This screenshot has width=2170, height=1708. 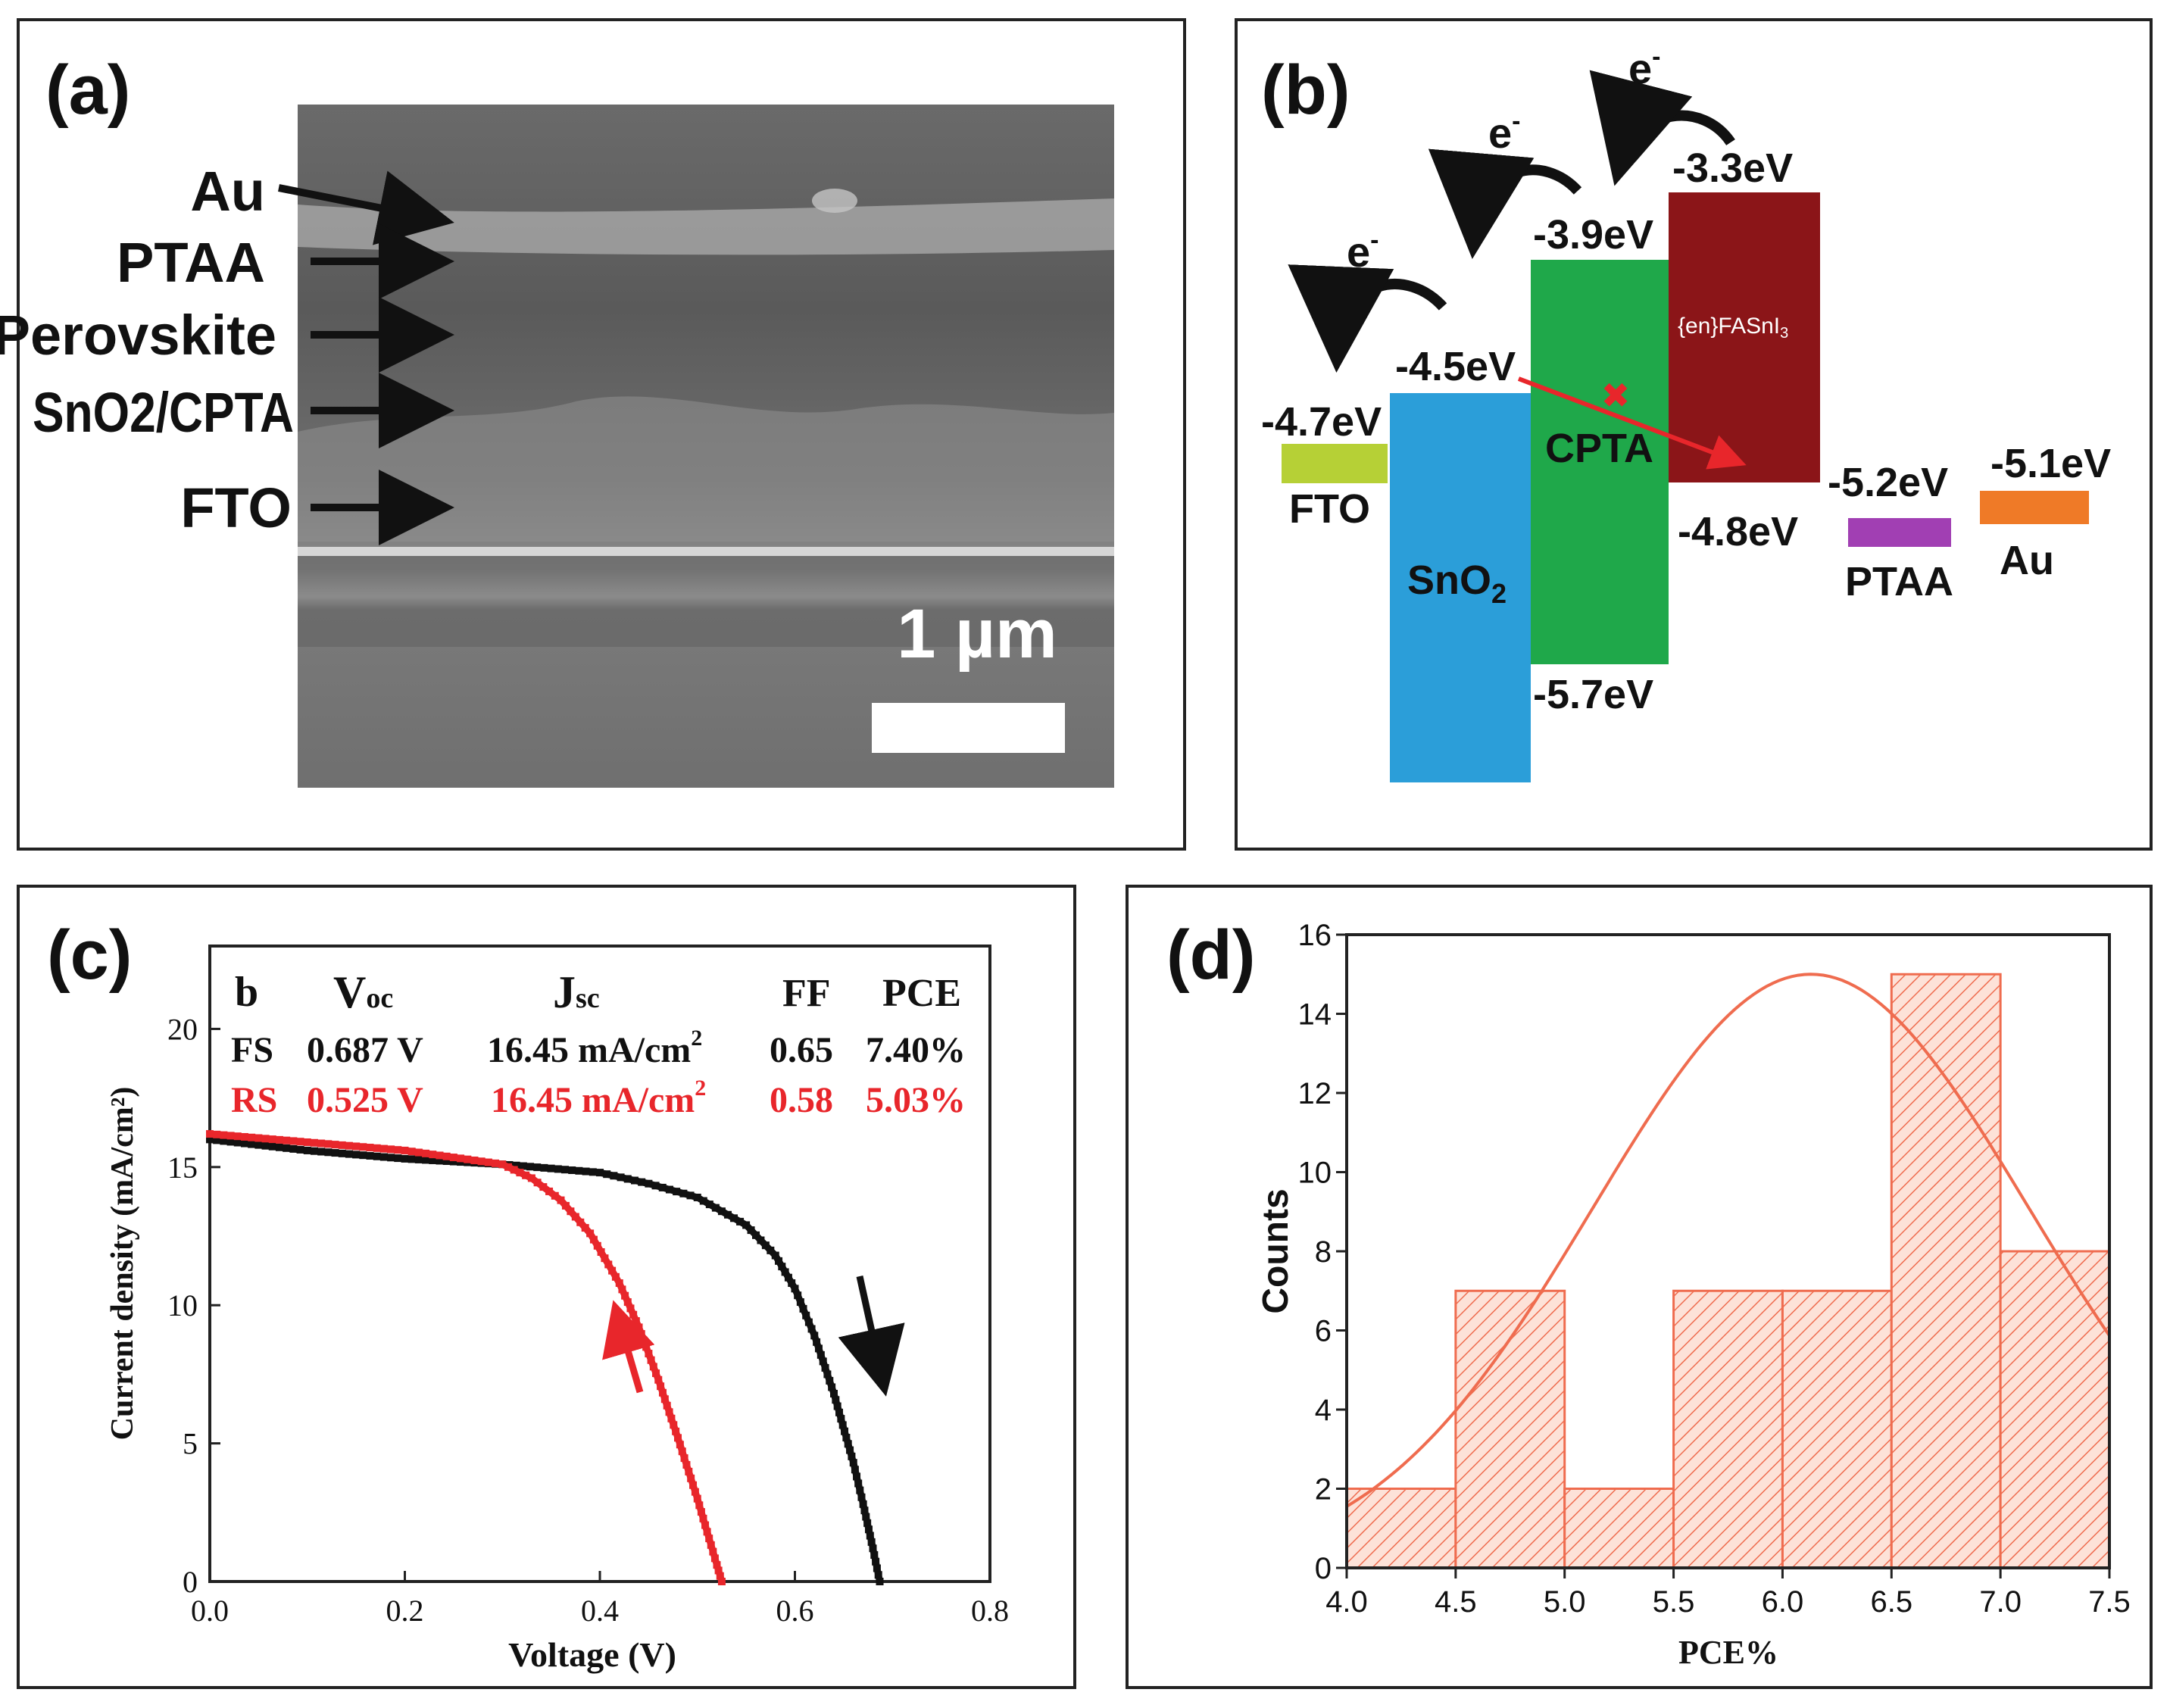 What do you see at coordinates (1511, 221) in the screenshot?
I see `electron-transfer-arrows` at bounding box center [1511, 221].